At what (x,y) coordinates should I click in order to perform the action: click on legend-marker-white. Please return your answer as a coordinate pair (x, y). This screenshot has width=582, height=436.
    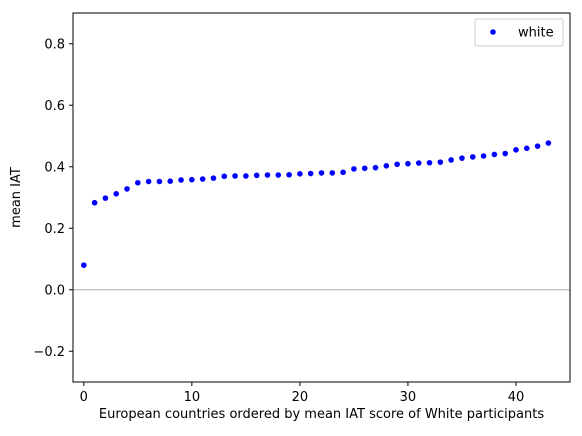
    Looking at the image, I should click on (493, 32).